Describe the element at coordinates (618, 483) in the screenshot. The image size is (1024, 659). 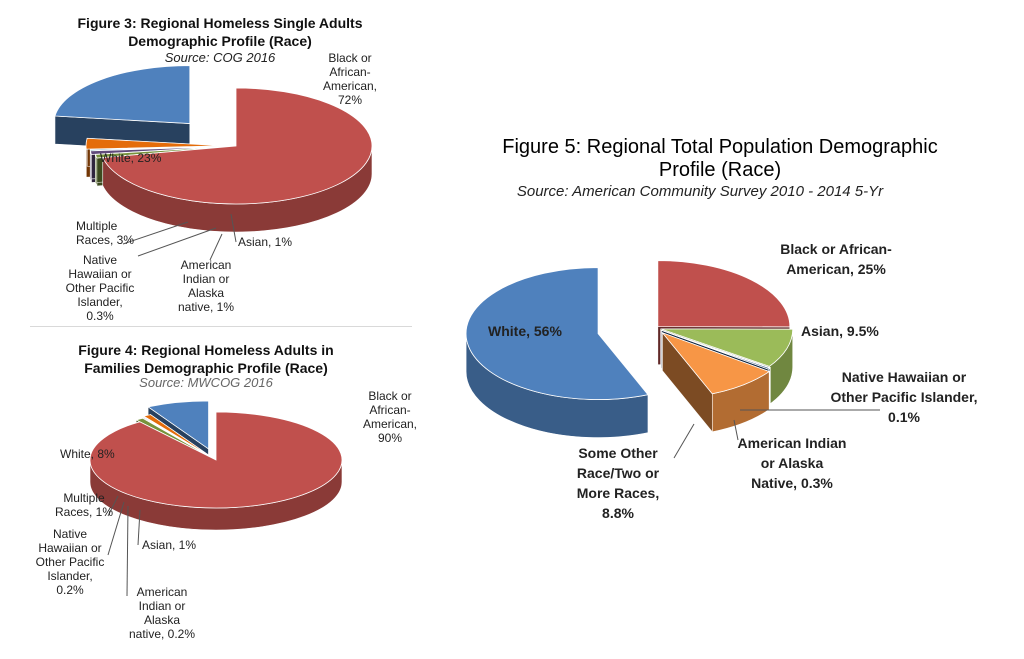
I see `data-label-some-other-race-two-or-more-races: Some Other Race/Two or More Races, 8.8%` at that location.